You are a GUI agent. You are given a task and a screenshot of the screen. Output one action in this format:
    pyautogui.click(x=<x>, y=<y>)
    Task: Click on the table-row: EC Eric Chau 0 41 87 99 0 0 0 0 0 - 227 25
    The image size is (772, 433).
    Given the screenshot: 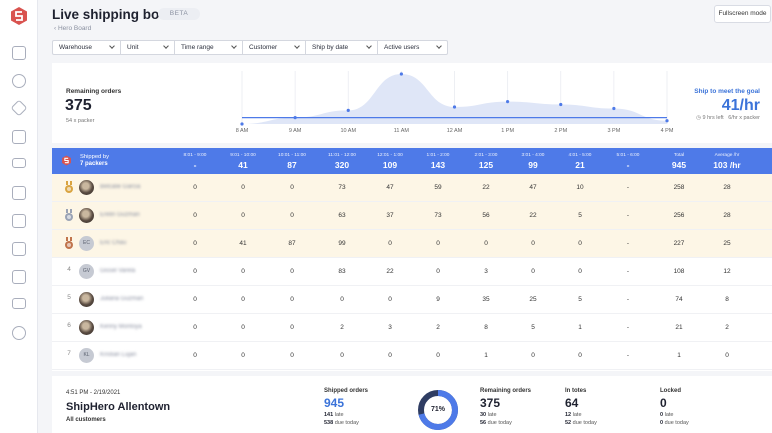 What is the action you would take?
    pyautogui.click(x=412, y=244)
    